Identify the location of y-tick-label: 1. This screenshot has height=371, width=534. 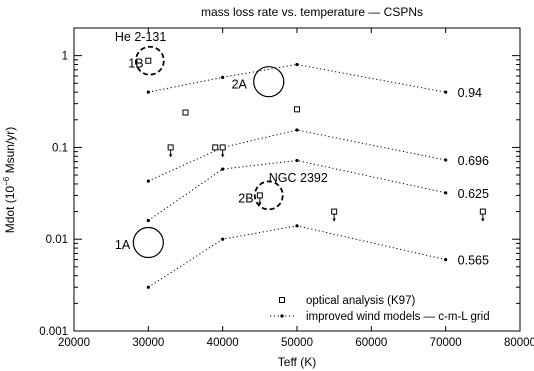
(65, 57).